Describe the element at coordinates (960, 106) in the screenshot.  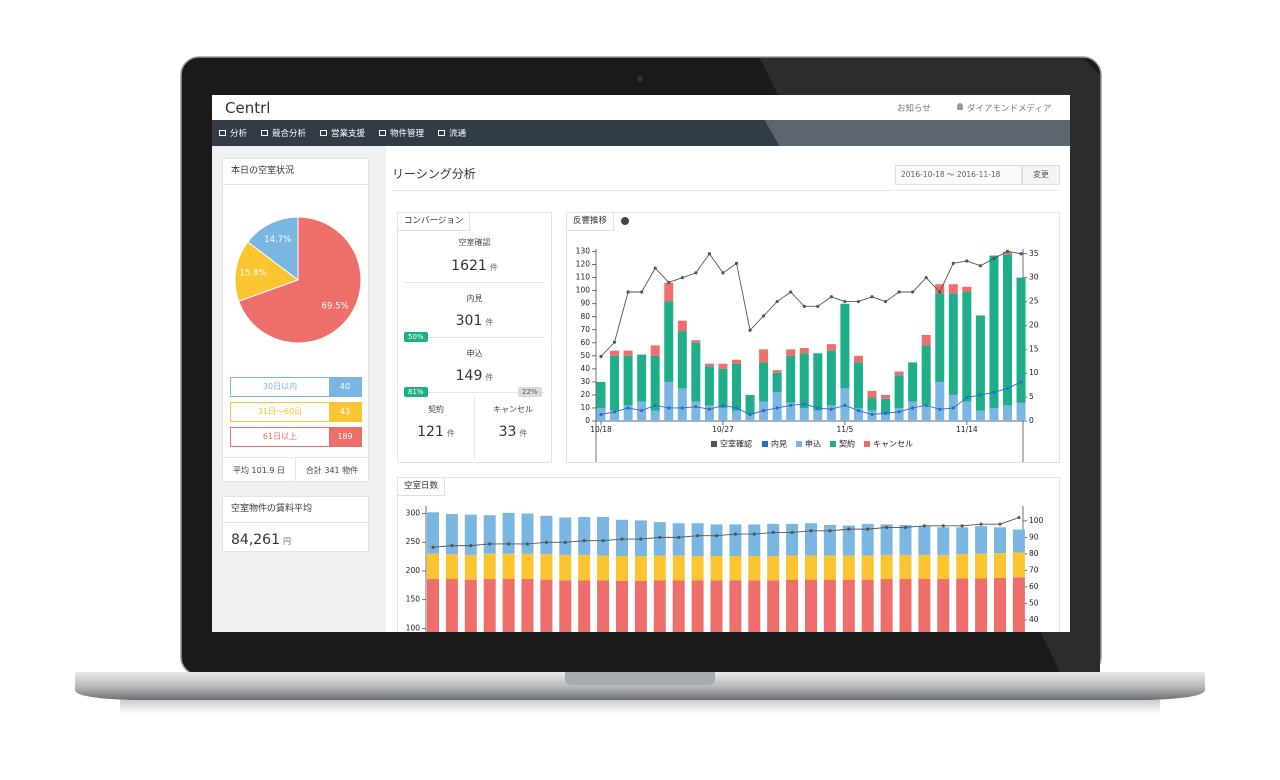
I see `user-icon` at that location.